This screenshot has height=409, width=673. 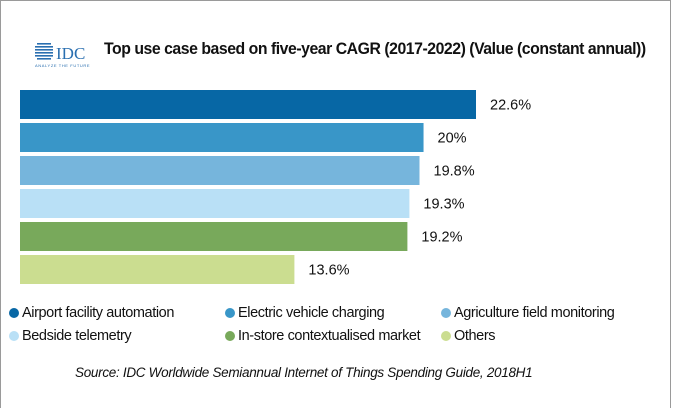 What do you see at coordinates (468, 336) in the screenshot?
I see `legend-item: Others` at bounding box center [468, 336].